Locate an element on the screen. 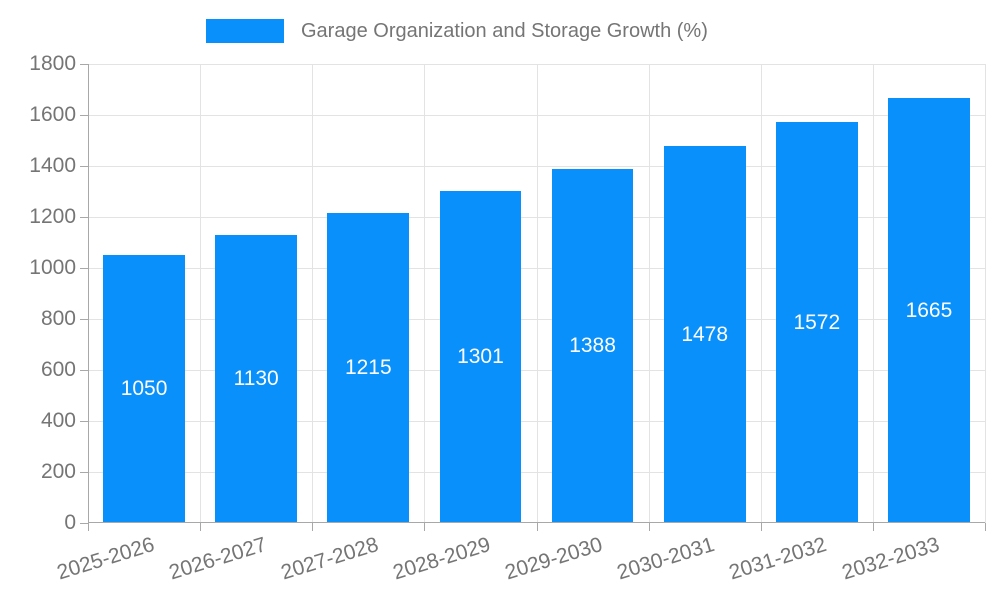 The image size is (1000, 600). x-axis-tick-label: 2028-2029 is located at coordinates (442, 559).